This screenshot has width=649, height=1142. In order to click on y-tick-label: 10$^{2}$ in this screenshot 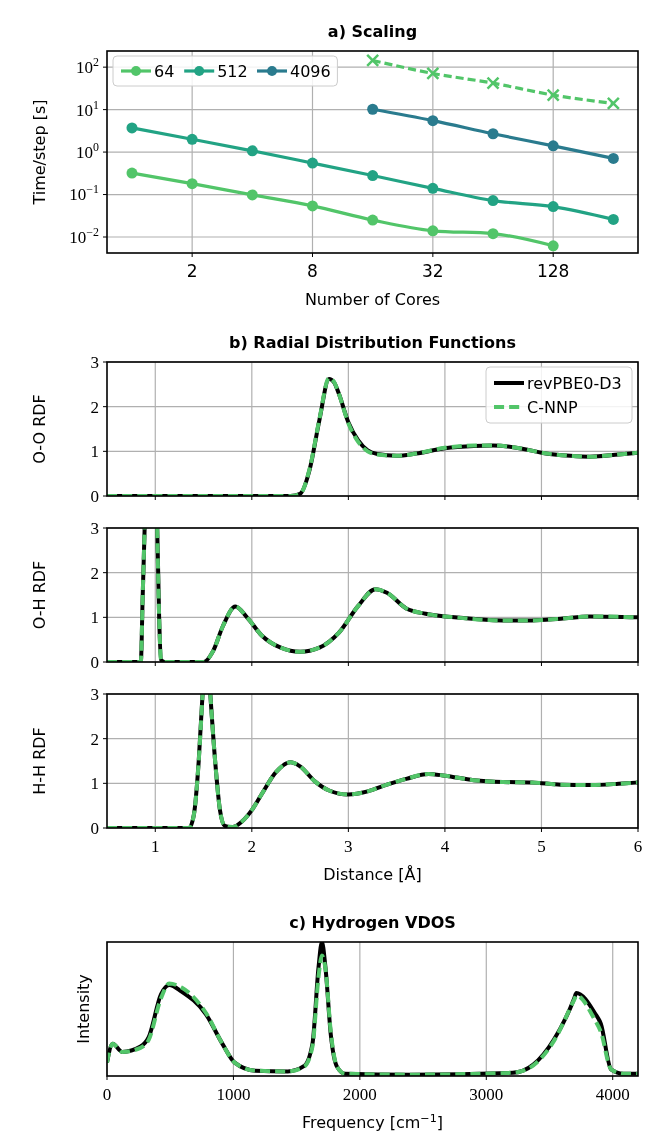, I will do `click(88, 66)`.